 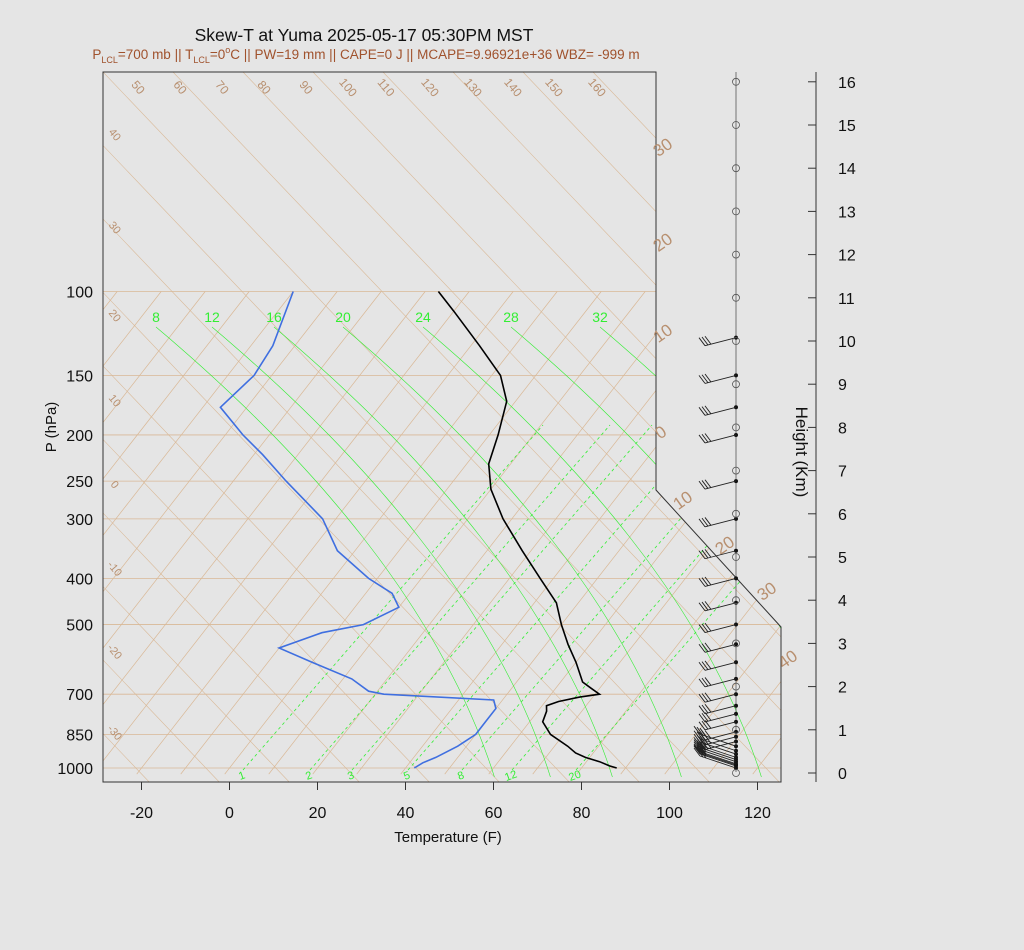 What do you see at coordinates (79, 376) in the screenshot?
I see `pressure-tick-label: 150` at bounding box center [79, 376].